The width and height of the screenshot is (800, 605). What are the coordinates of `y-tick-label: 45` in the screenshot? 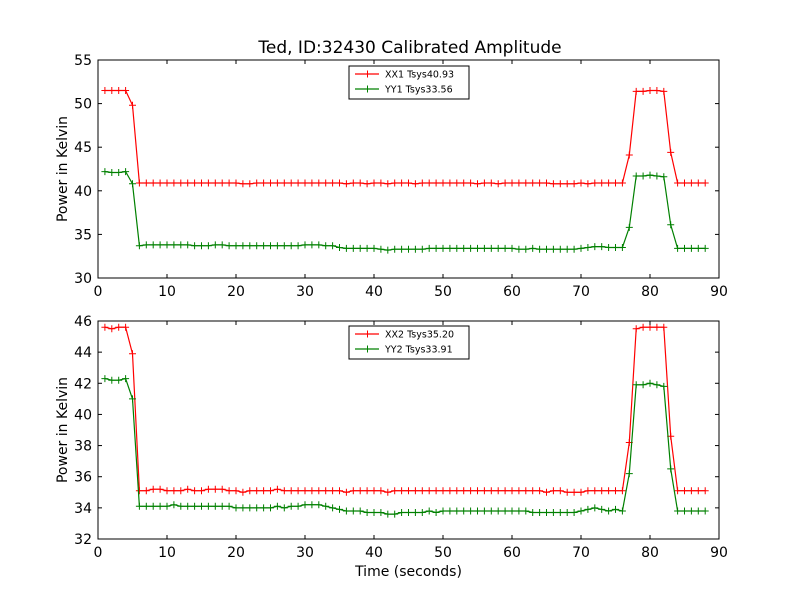 It's located at (83, 148).